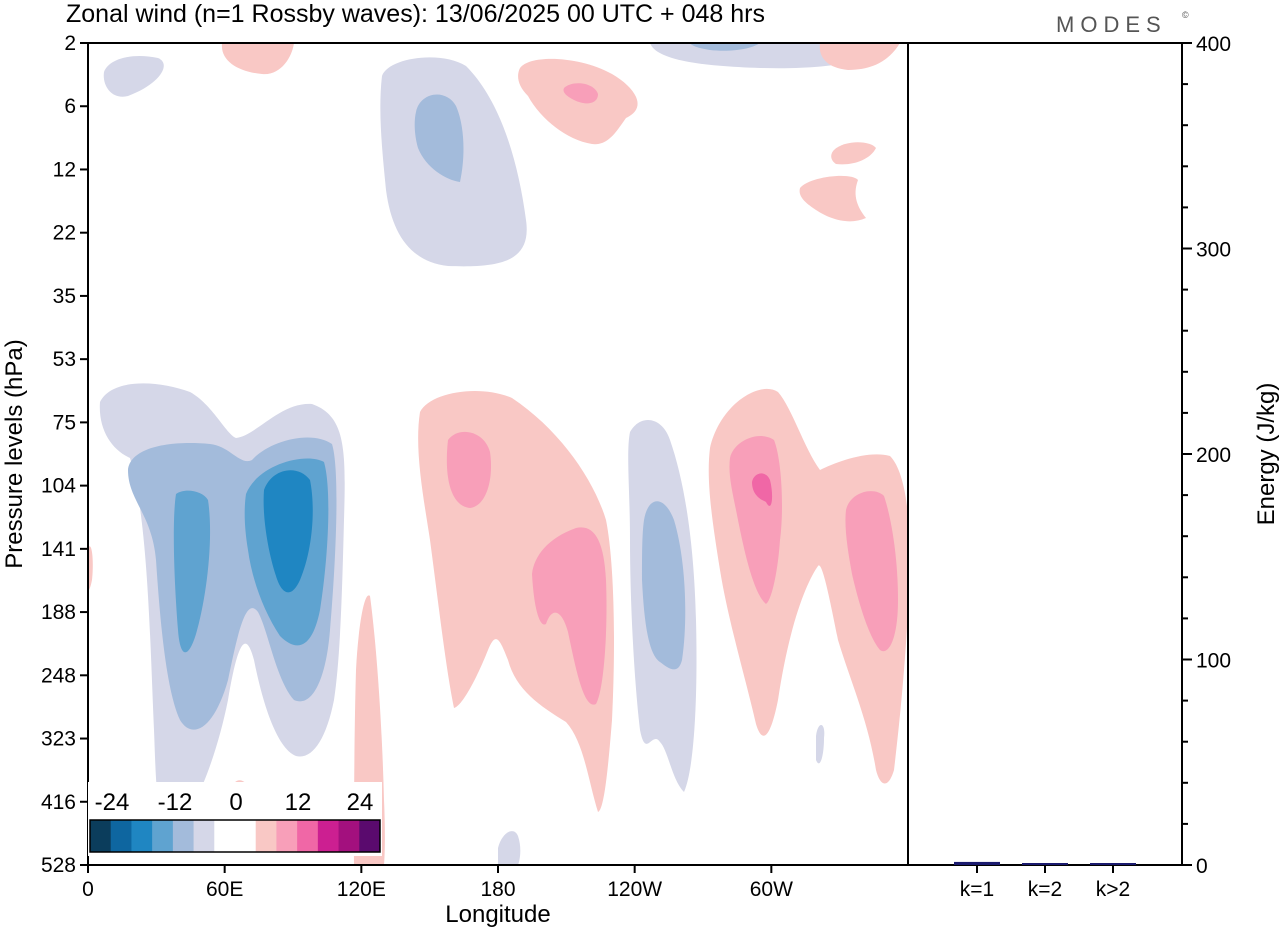  I want to click on x-tick-label: 120E, so click(361, 889).